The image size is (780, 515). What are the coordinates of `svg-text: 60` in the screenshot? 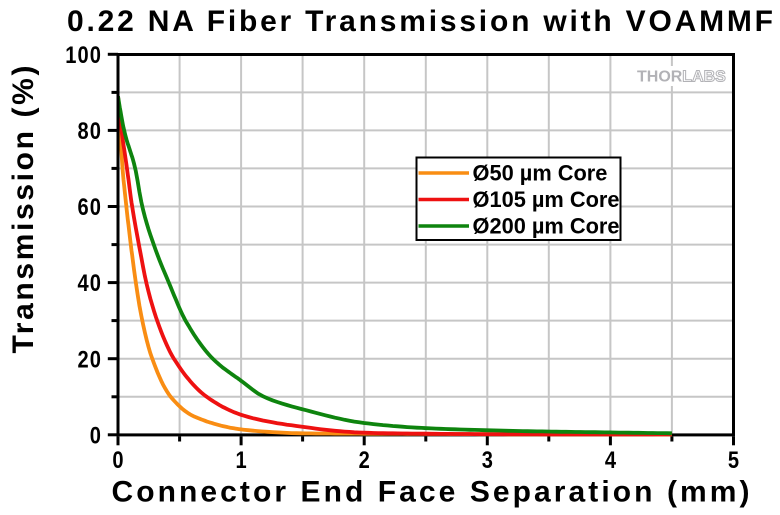 It's located at (90, 206).